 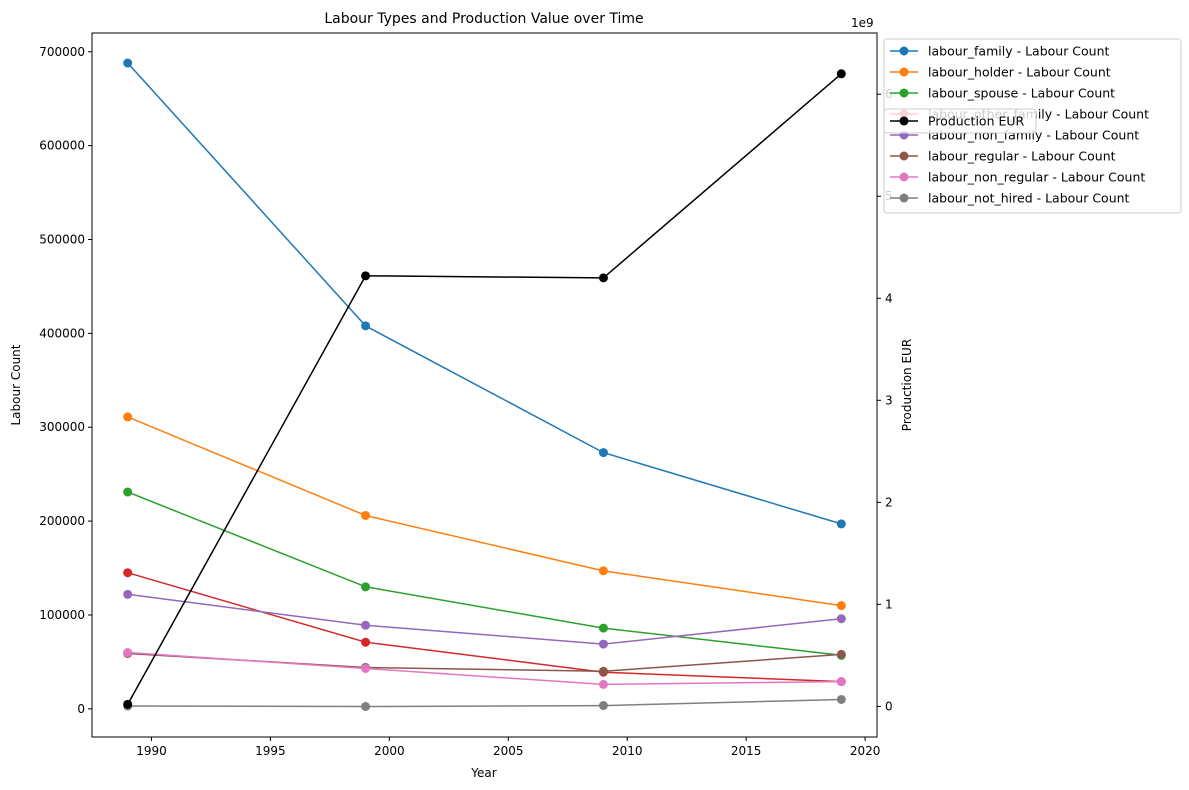 I want to click on y-axis-right-label: Production EUR, so click(x=907, y=385).